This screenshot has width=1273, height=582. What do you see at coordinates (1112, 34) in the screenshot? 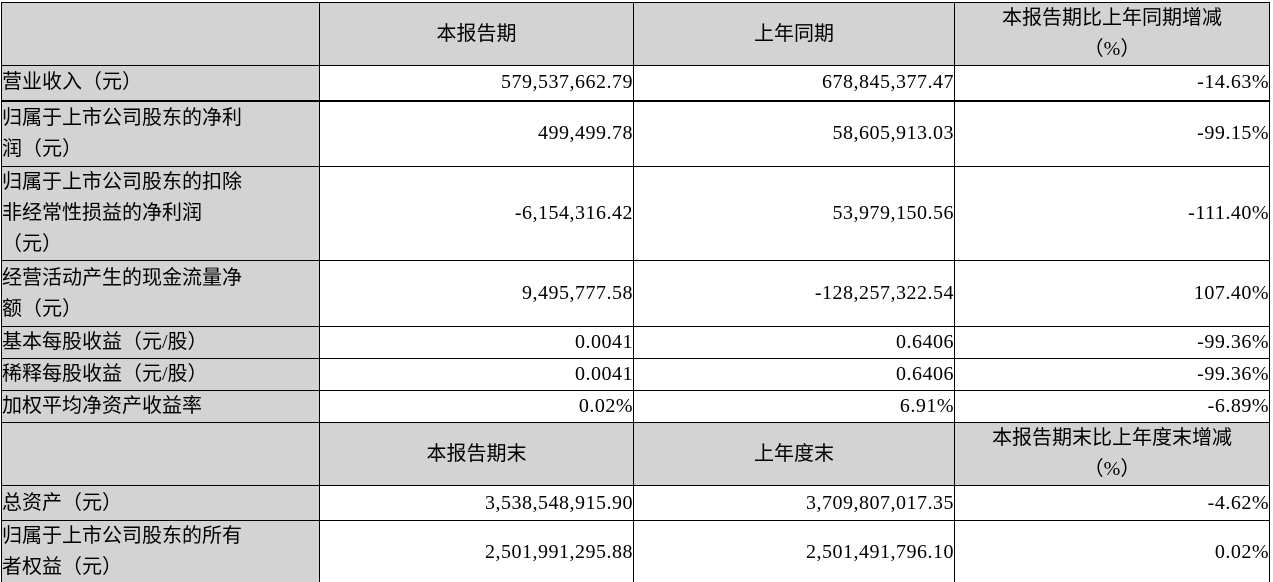
I see `section1-header-change-percent: 本报告期比上年同期增减 （%）` at bounding box center [1112, 34].